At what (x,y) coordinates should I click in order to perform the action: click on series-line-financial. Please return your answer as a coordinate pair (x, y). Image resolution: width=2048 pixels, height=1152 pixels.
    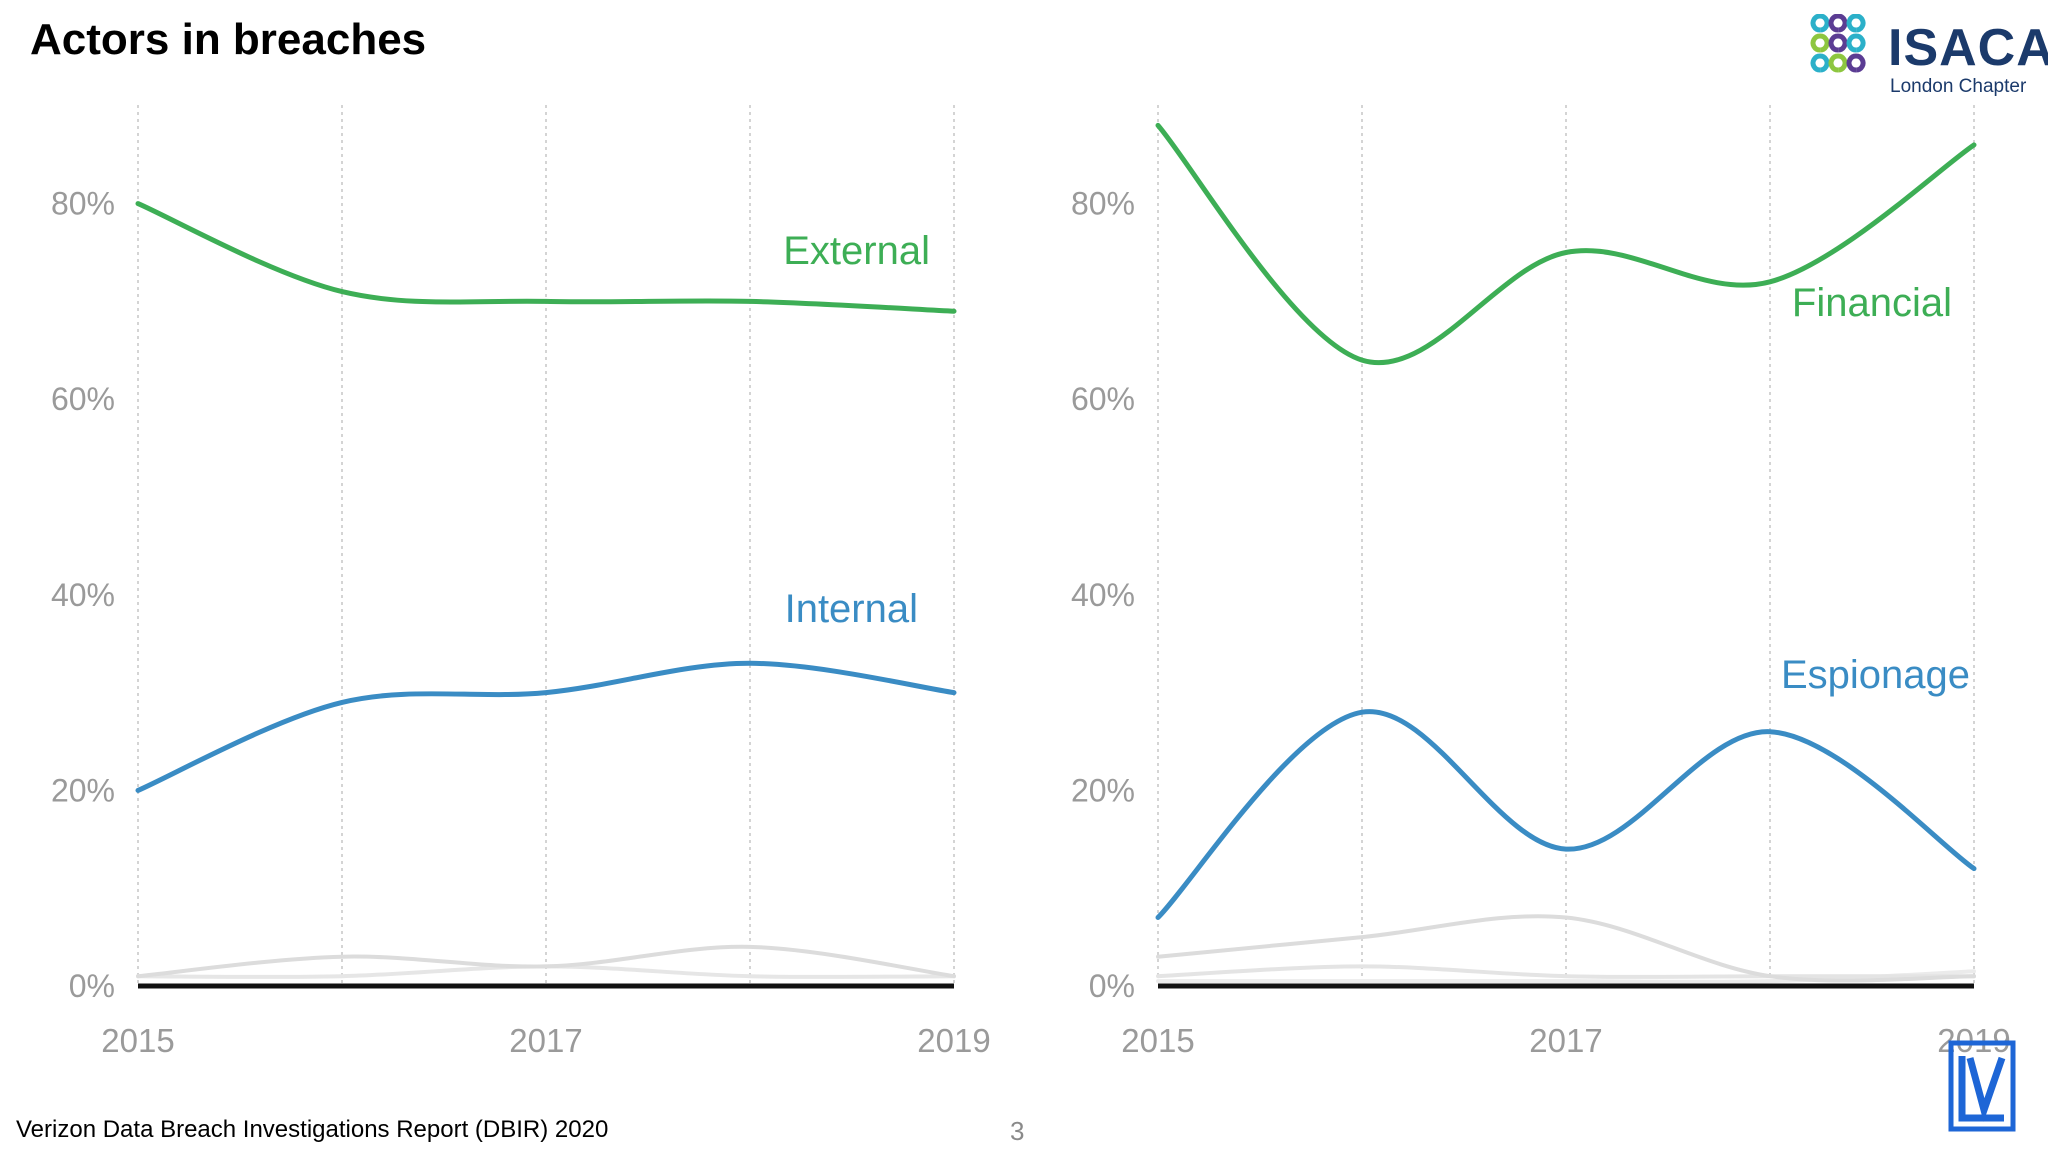
    Looking at the image, I should click on (1566, 243).